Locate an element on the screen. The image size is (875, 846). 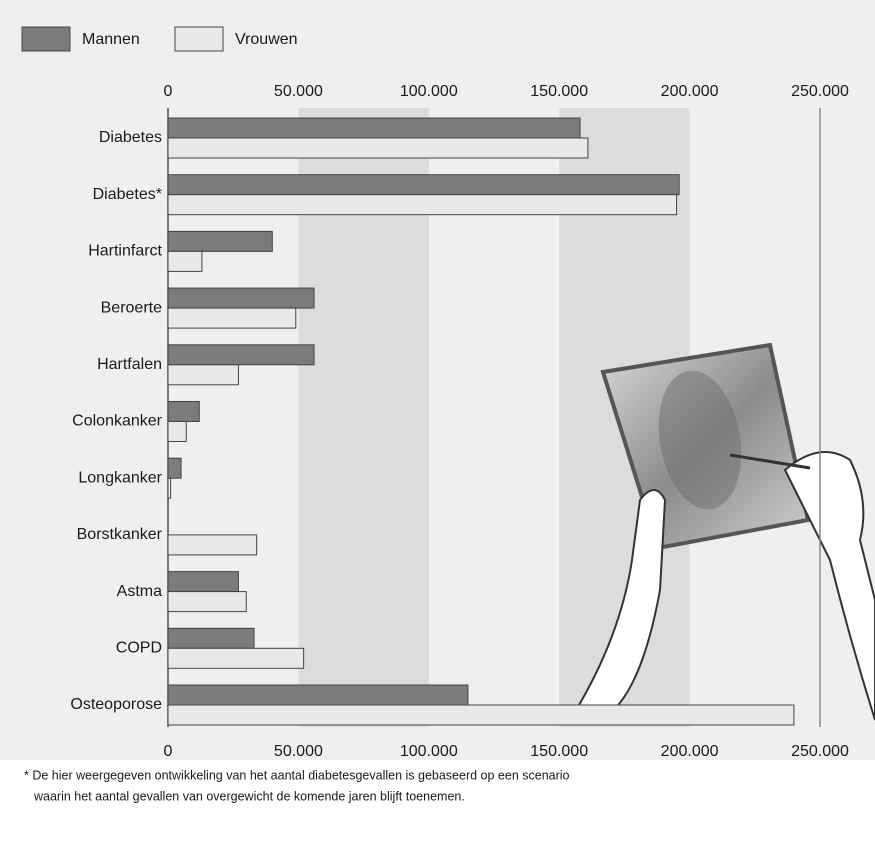
x-tick-label-top: 50.000 is located at coordinates (298, 91).